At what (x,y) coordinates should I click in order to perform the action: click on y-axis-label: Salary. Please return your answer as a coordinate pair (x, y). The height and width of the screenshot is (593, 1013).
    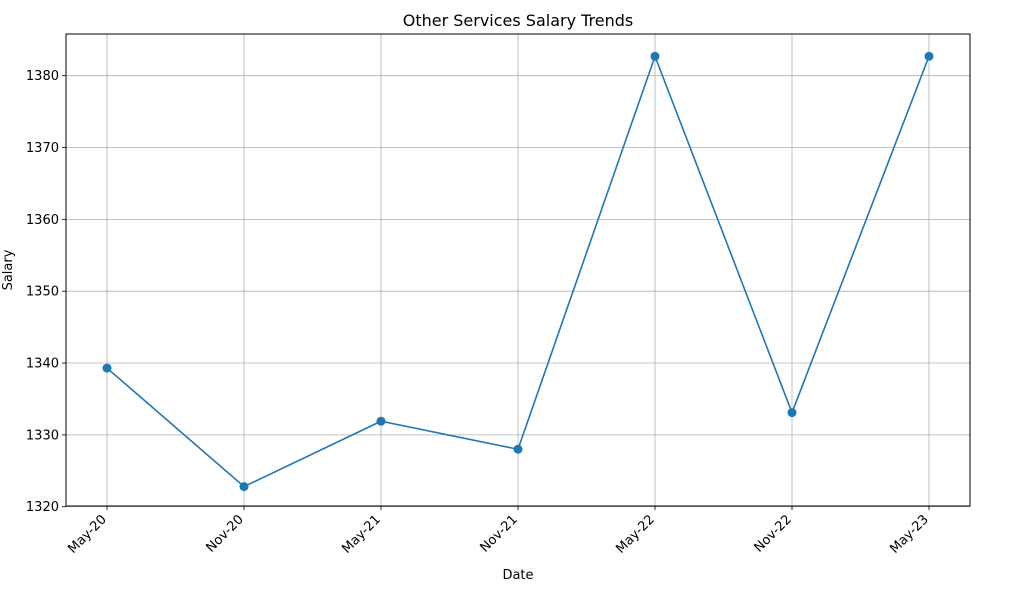
    Looking at the image, I should click on (8, 269).